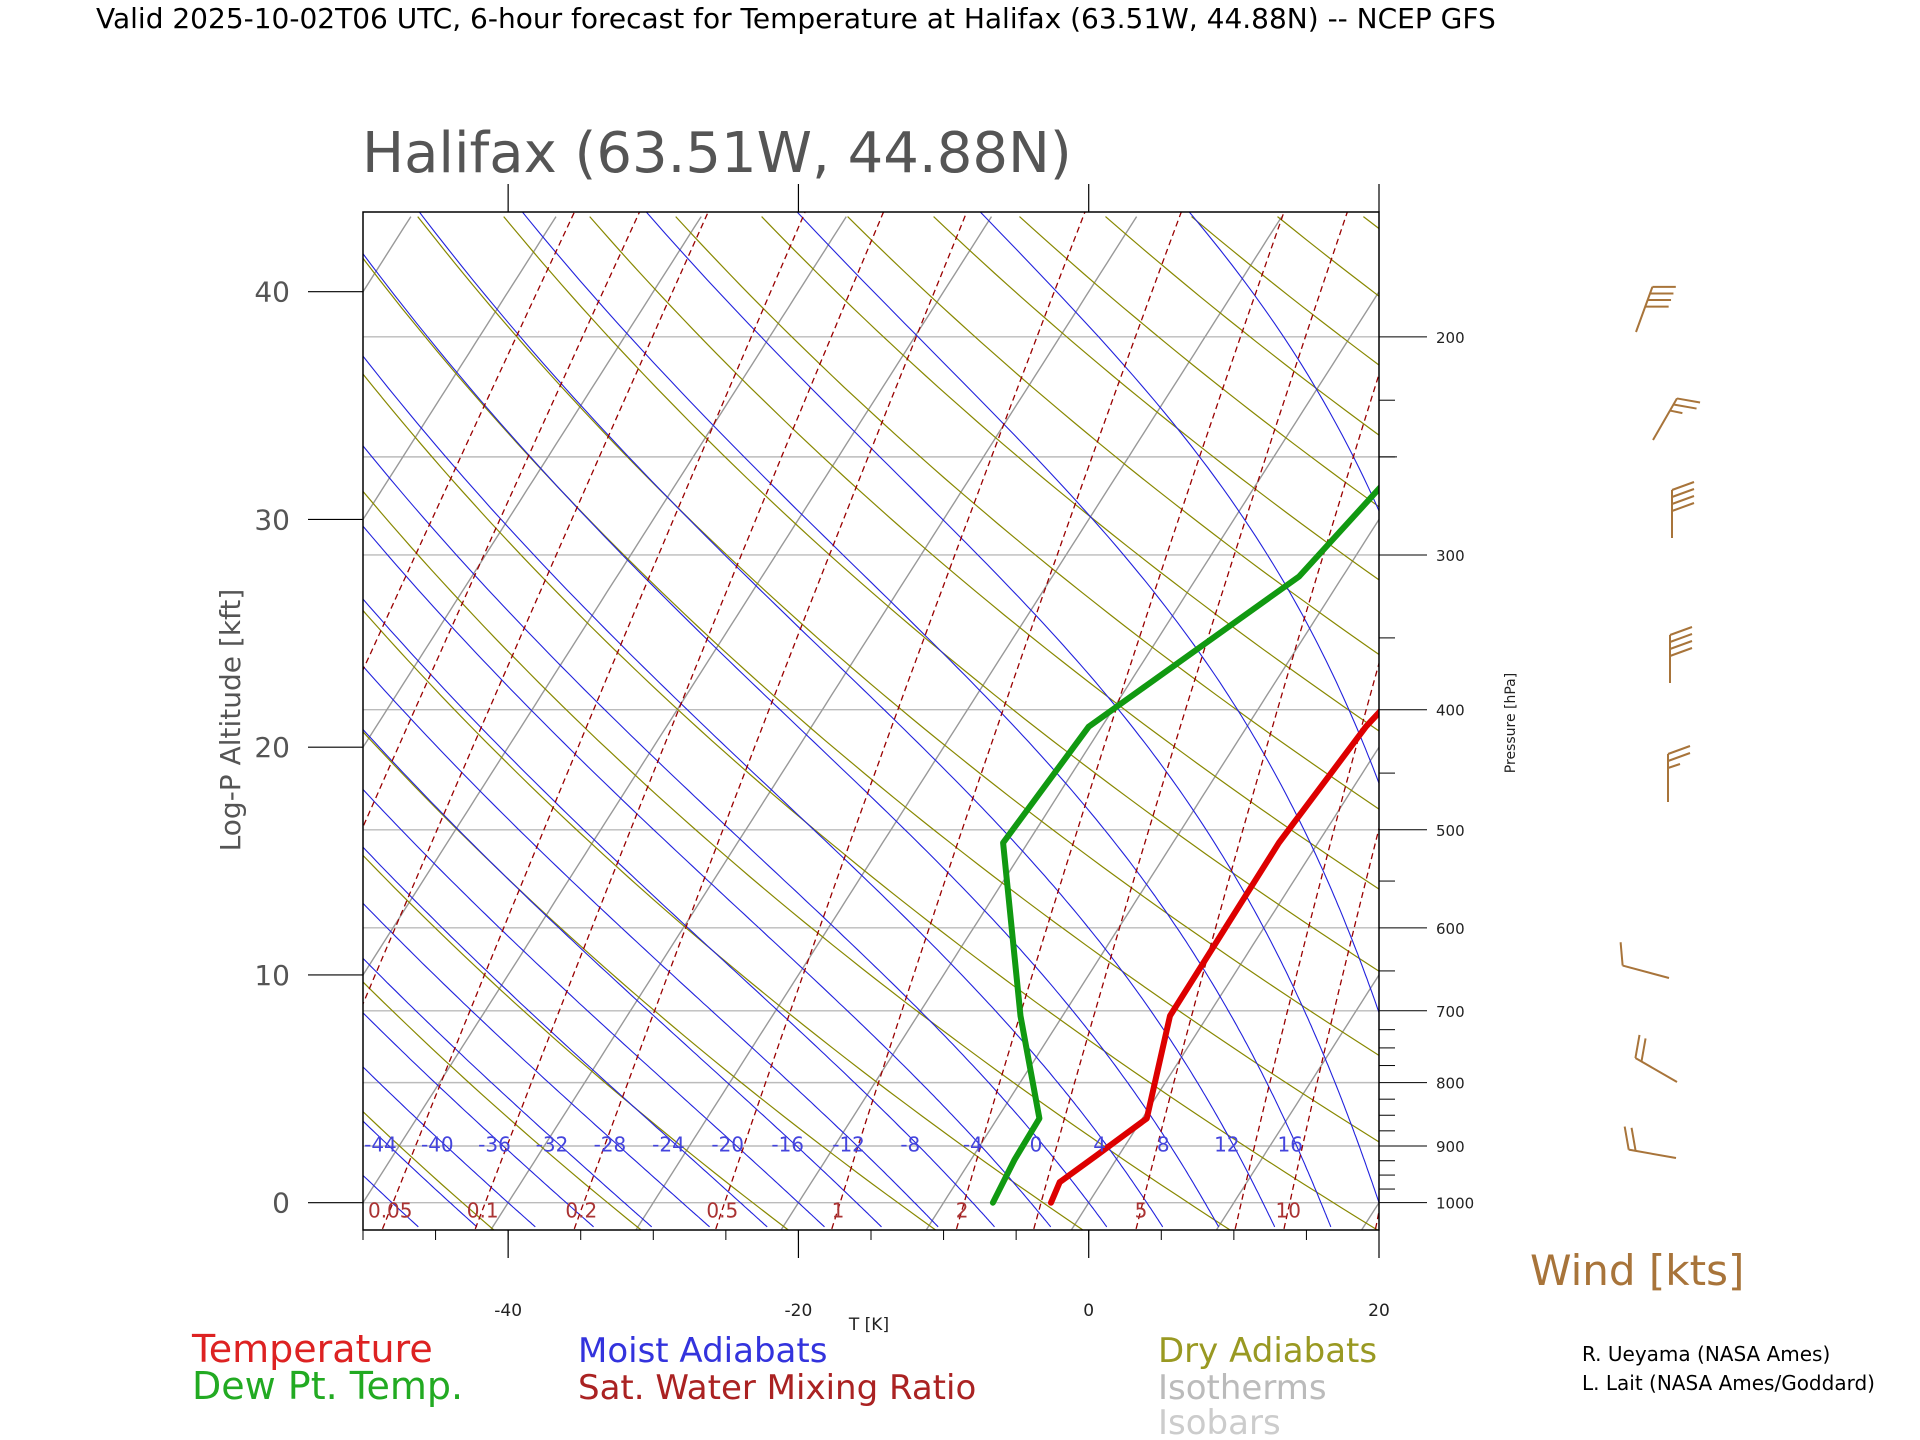  I want to click on moist-adiabat-label: -44, so click(380, 1144).